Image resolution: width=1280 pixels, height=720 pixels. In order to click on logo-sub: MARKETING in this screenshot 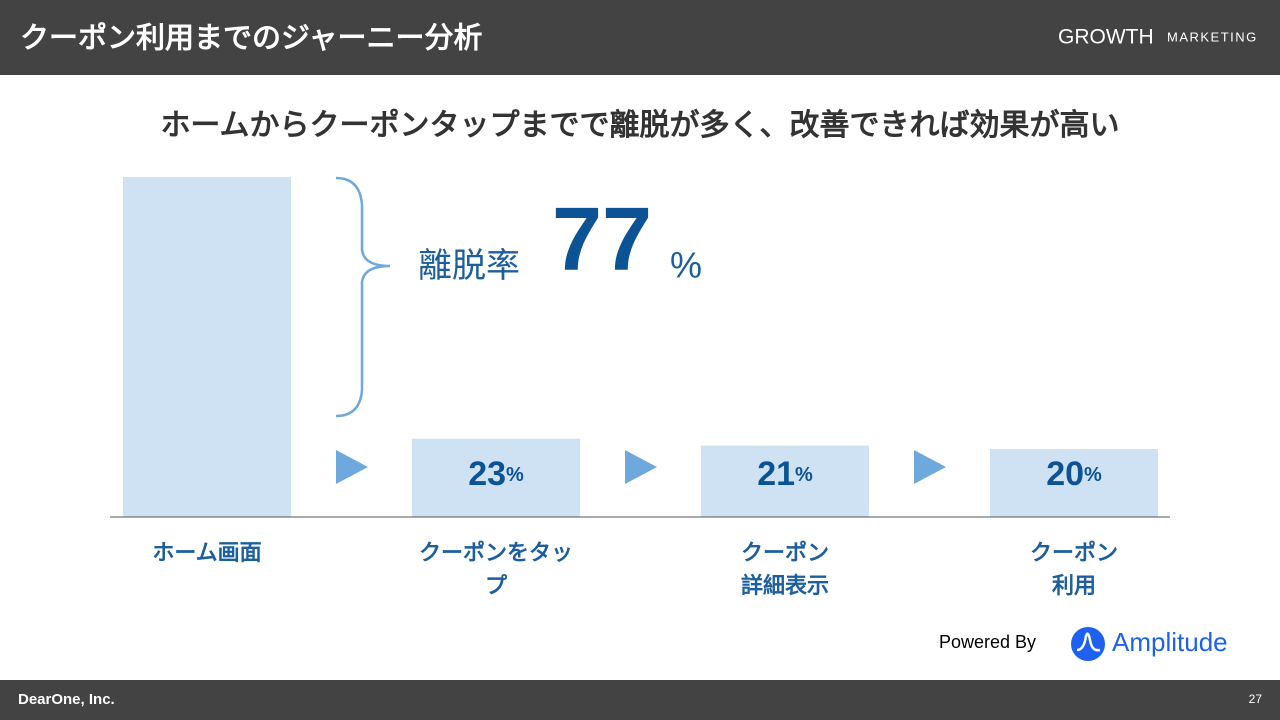, I will do `click(1212, 36)`.